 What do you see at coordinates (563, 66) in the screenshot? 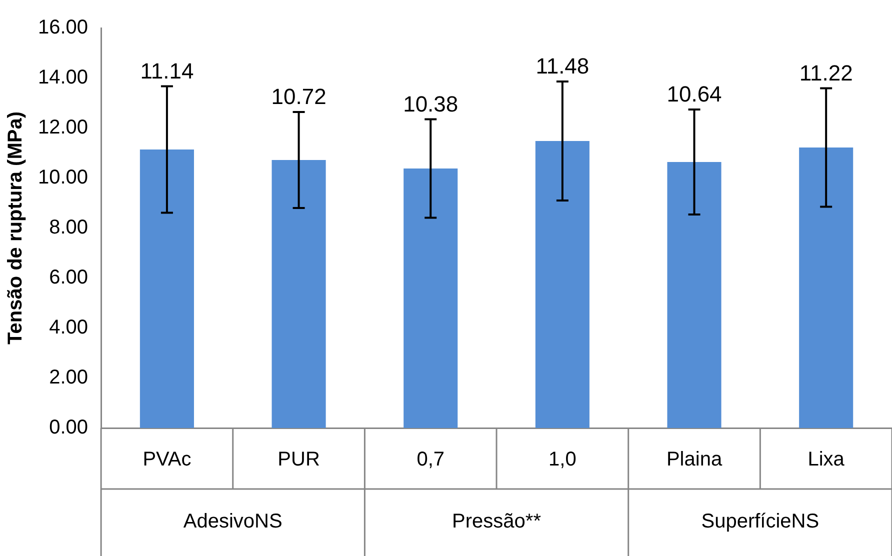
I see `data-label: 11.48` at bounding box center [563, 66].